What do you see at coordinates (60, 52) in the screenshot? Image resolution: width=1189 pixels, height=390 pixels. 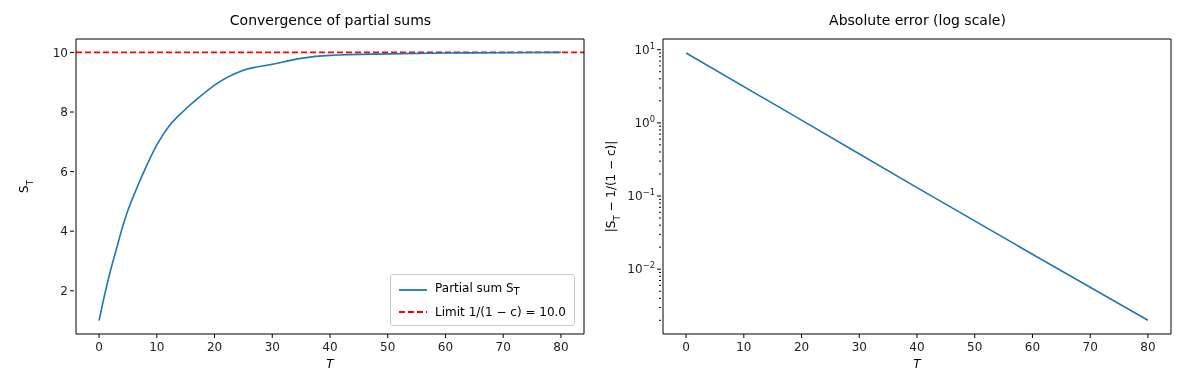 I see `y-tick-label: 10` at bounding box center [60, 52].